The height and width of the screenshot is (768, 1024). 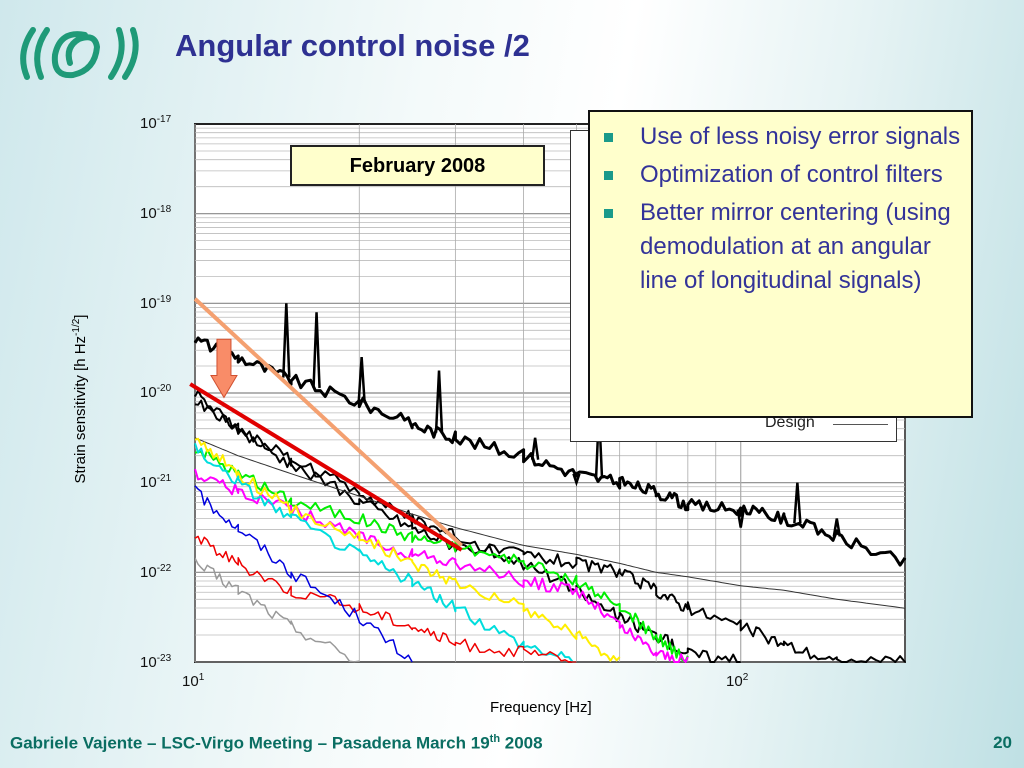 What do you see at coordinates (156, 572) in the screenshot?
I see `y-tick-label: 10-22` at bounding box center [156, 572].